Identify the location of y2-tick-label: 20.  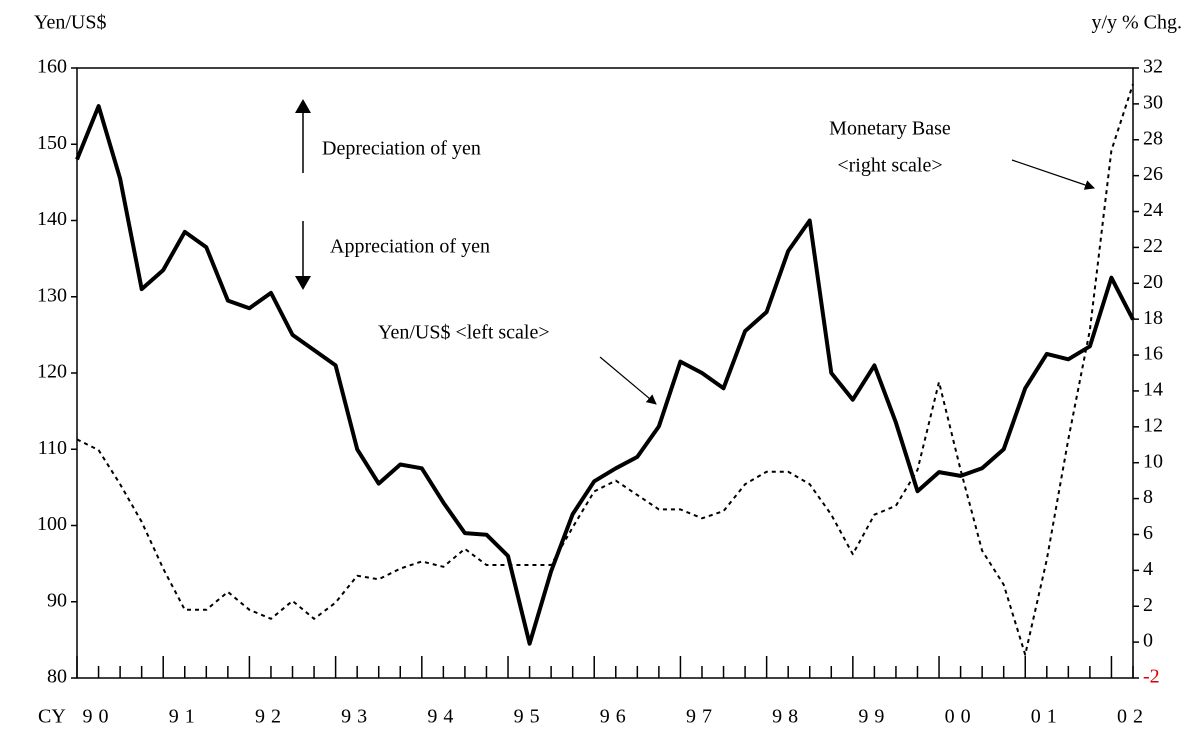
(1153, 282).